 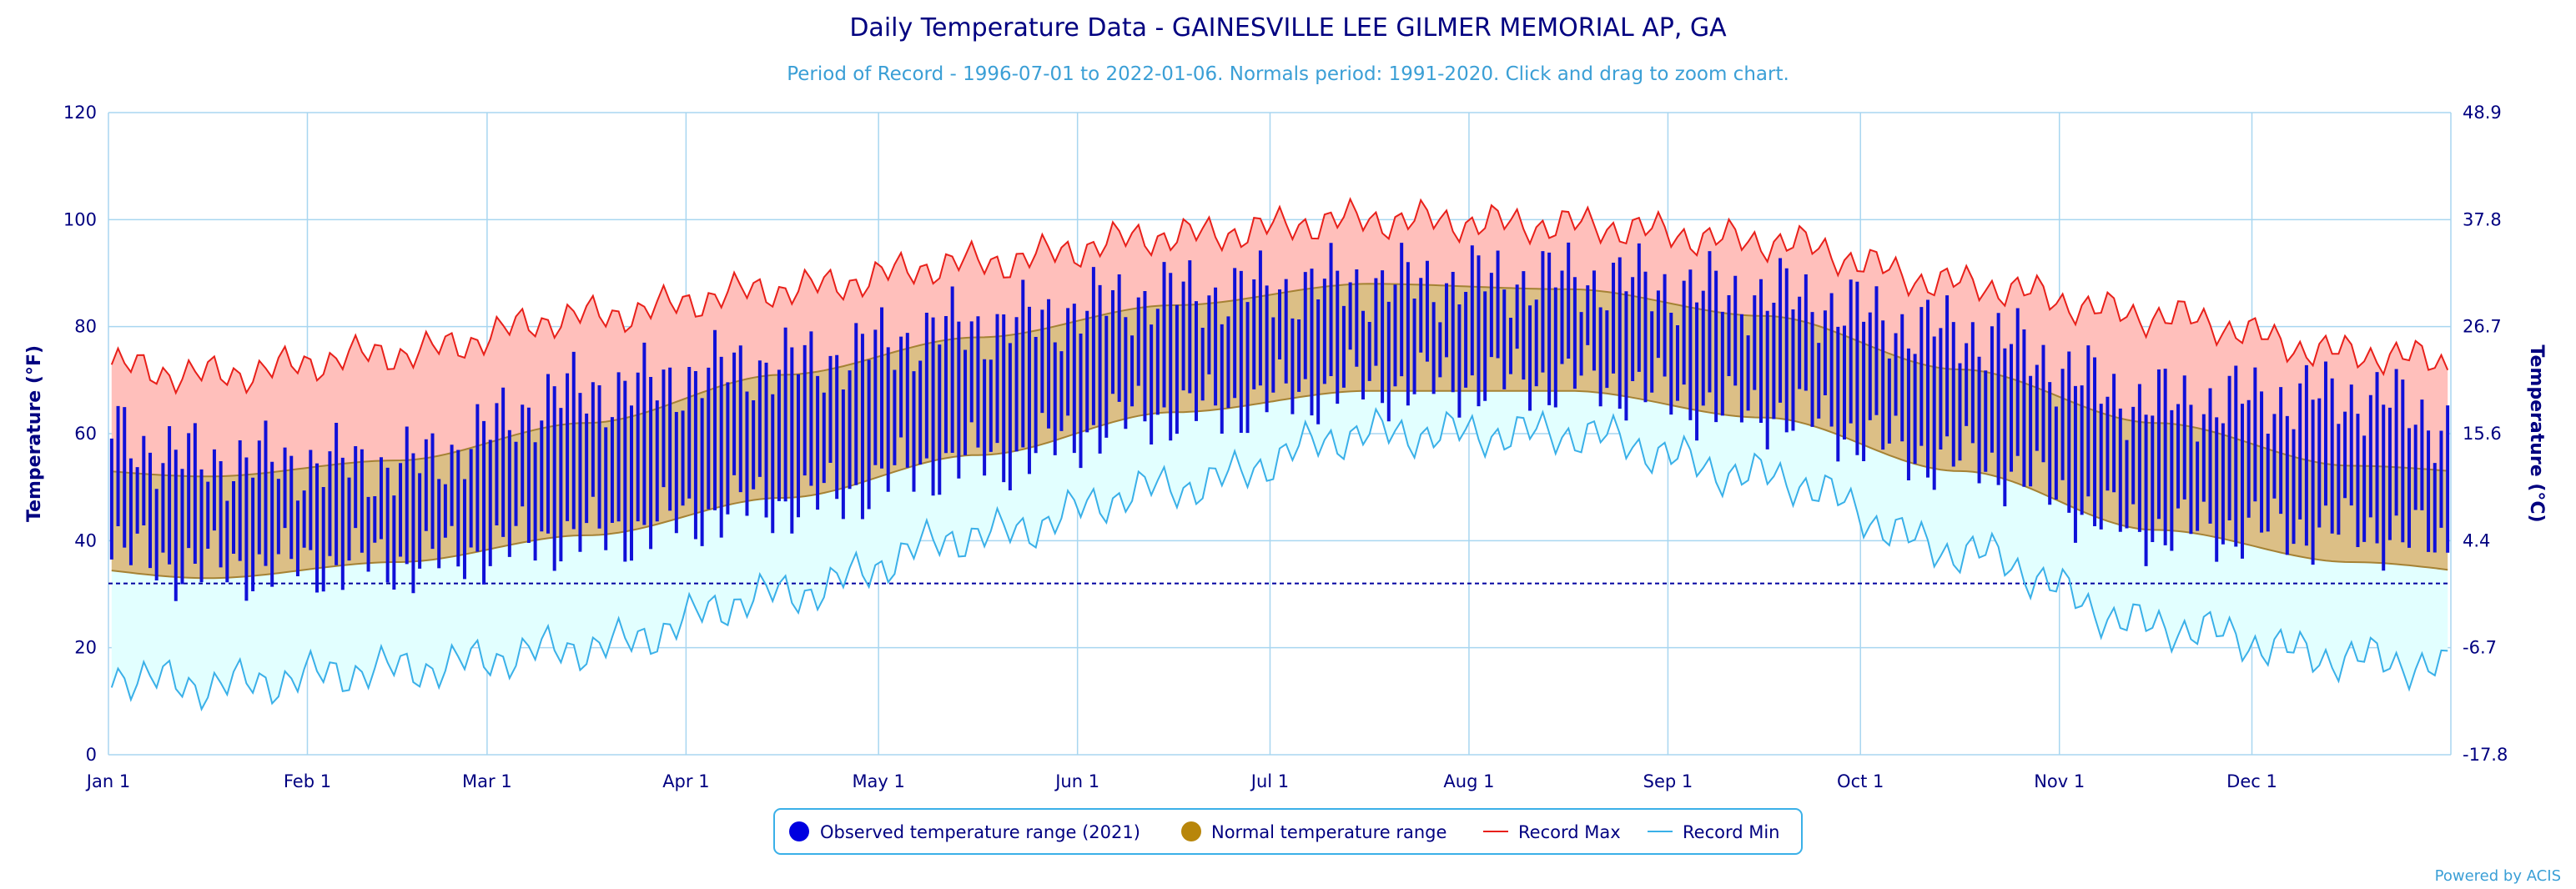 What do you see at coordinates (1860, 781) in the screenshot?
I see `x-tick-label: Oct 1` at bounding box center [1860, 781].